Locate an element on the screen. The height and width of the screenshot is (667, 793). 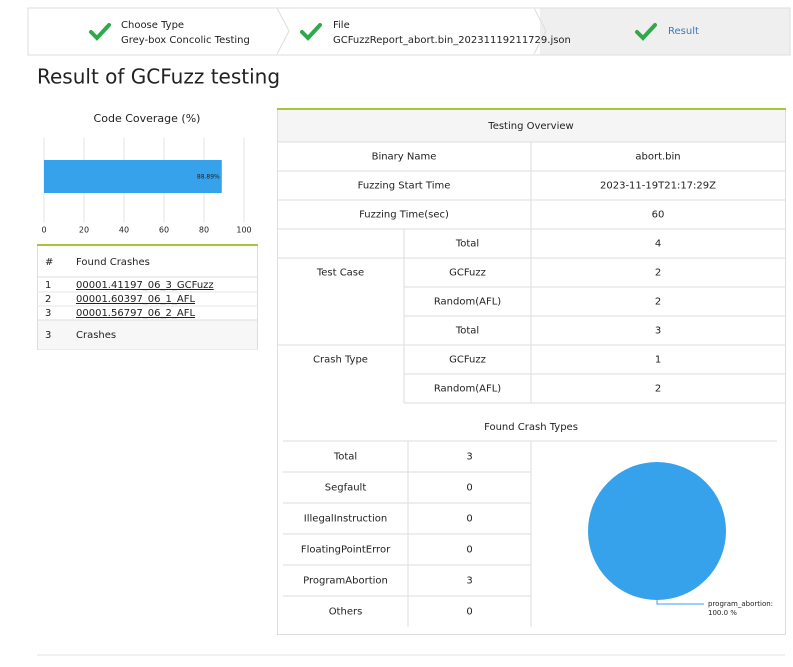
chart-title: Code Coverage (%) is located at coordinates (147, 118).